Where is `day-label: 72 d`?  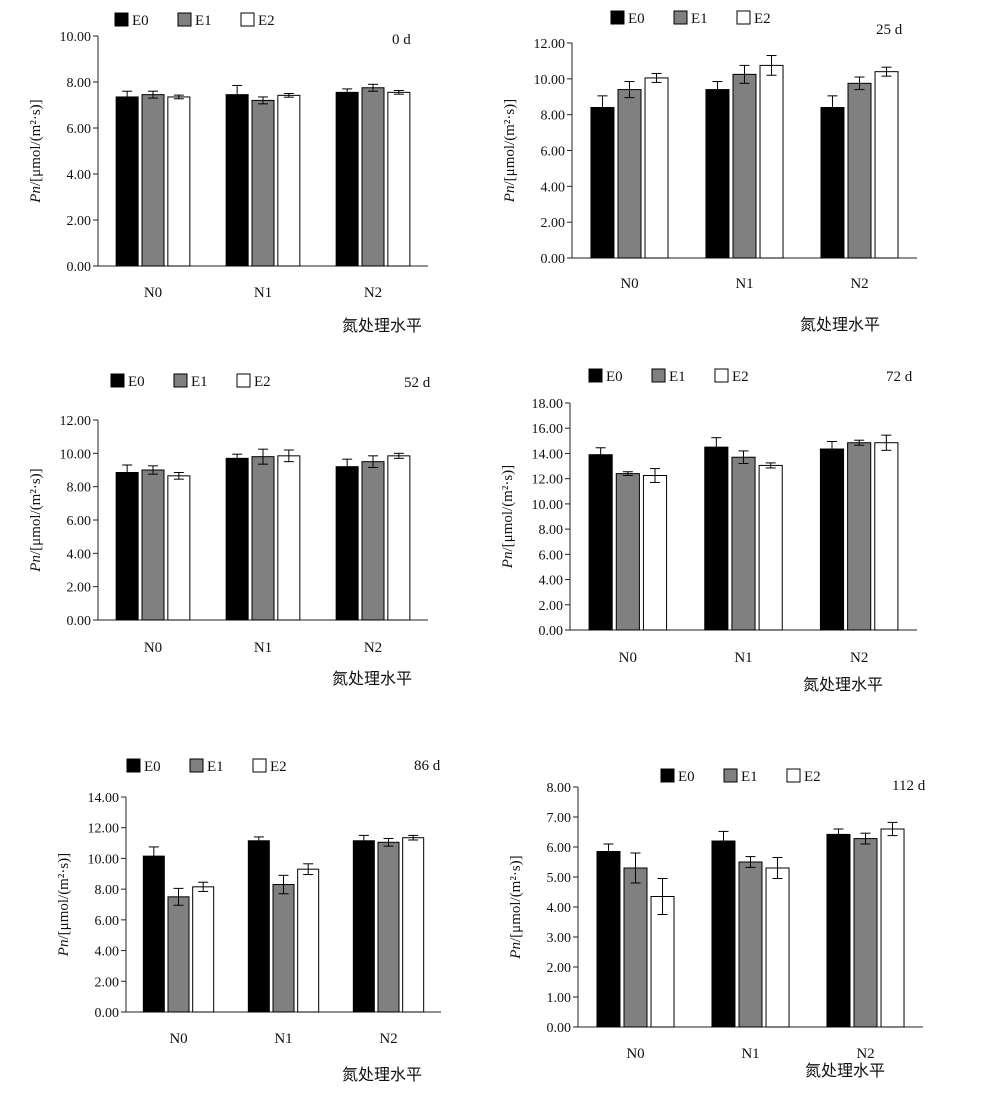 day-label: 72 d is located at coordinates (899, 377).